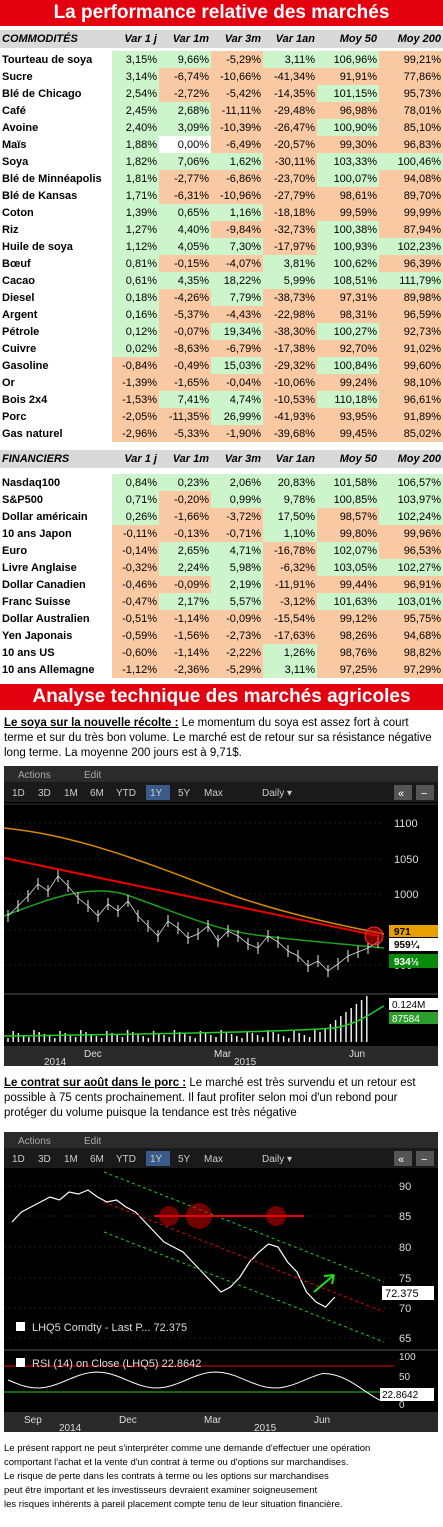 The height and width of the screenshot is (1527, 443). Describe the element at coordinates (56, 459) in the screenshot. I see `financials-title: FINANCIERS` at that location.